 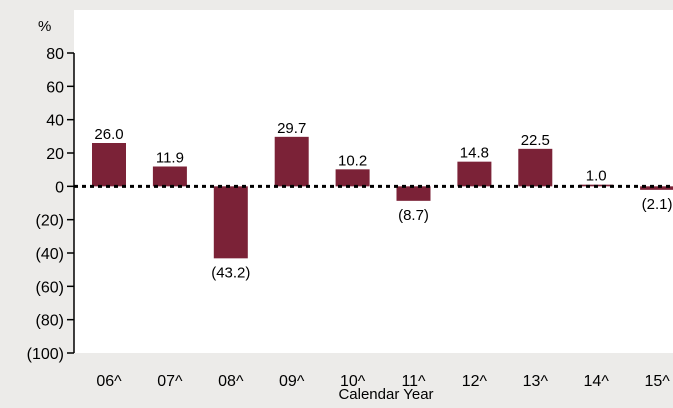 I want to click on y-tick-label: 20, so click(x=55, y=154).